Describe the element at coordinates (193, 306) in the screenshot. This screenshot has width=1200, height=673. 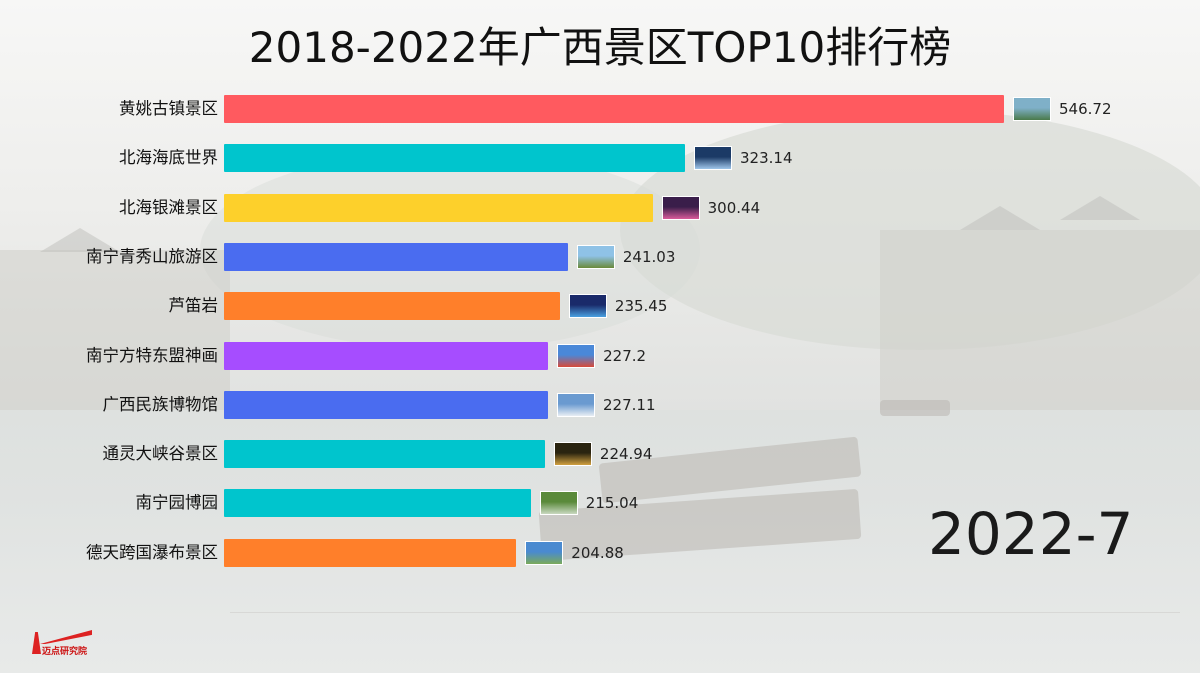
I see `category-label: 芦笛岩` at that location.